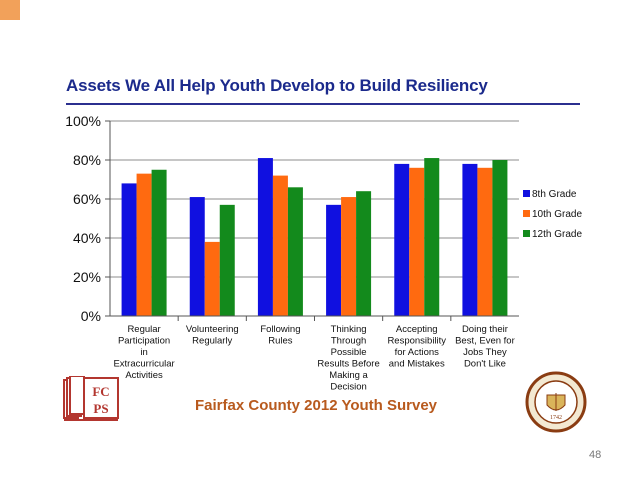 The width and height of the screenshot is (638, 479). Describe the element at coordinates (316, 405) in the screenshot. I see `survey-label: Fairfax County 2012 Youth Survey` at that location.